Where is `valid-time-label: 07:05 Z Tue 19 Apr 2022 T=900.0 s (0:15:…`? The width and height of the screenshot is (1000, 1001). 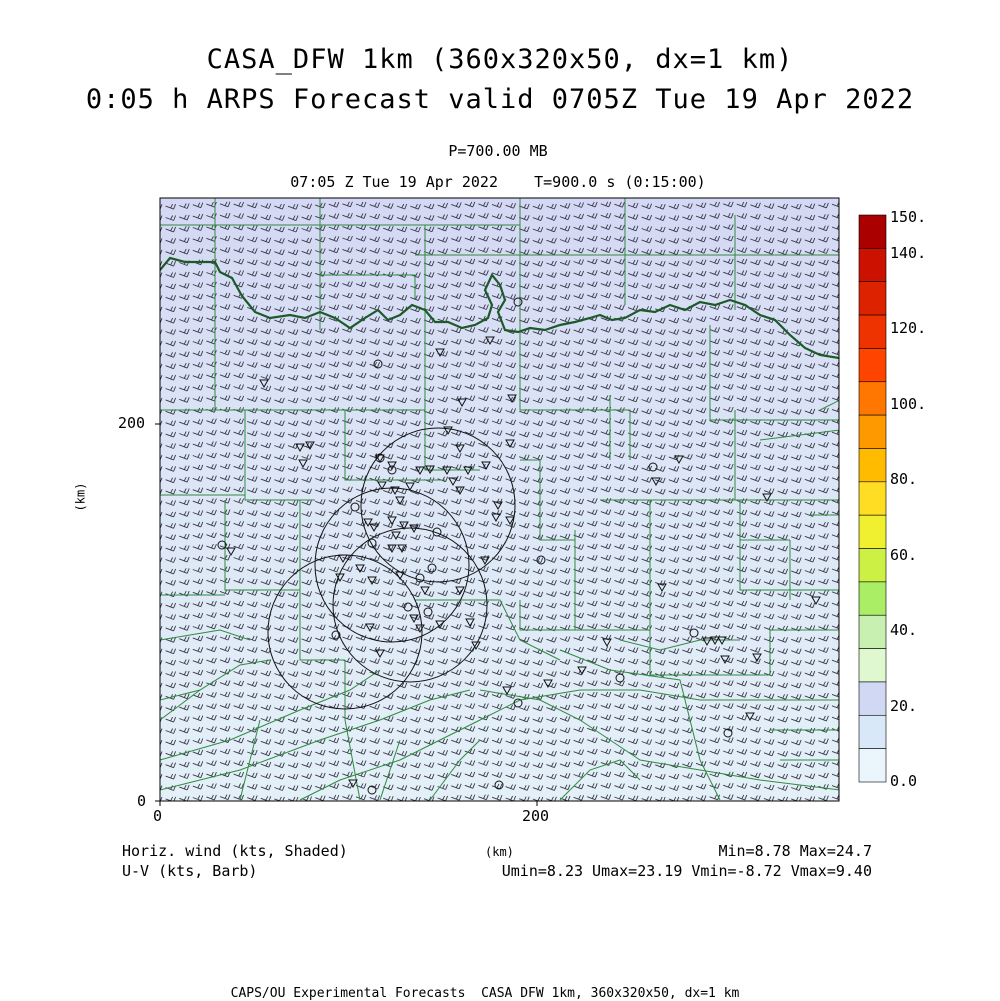 valid-time-label: 07:05 Z Tue 19 Apr 2022 T=900.0 s (0:15:… is located at coordinates (498, 182).